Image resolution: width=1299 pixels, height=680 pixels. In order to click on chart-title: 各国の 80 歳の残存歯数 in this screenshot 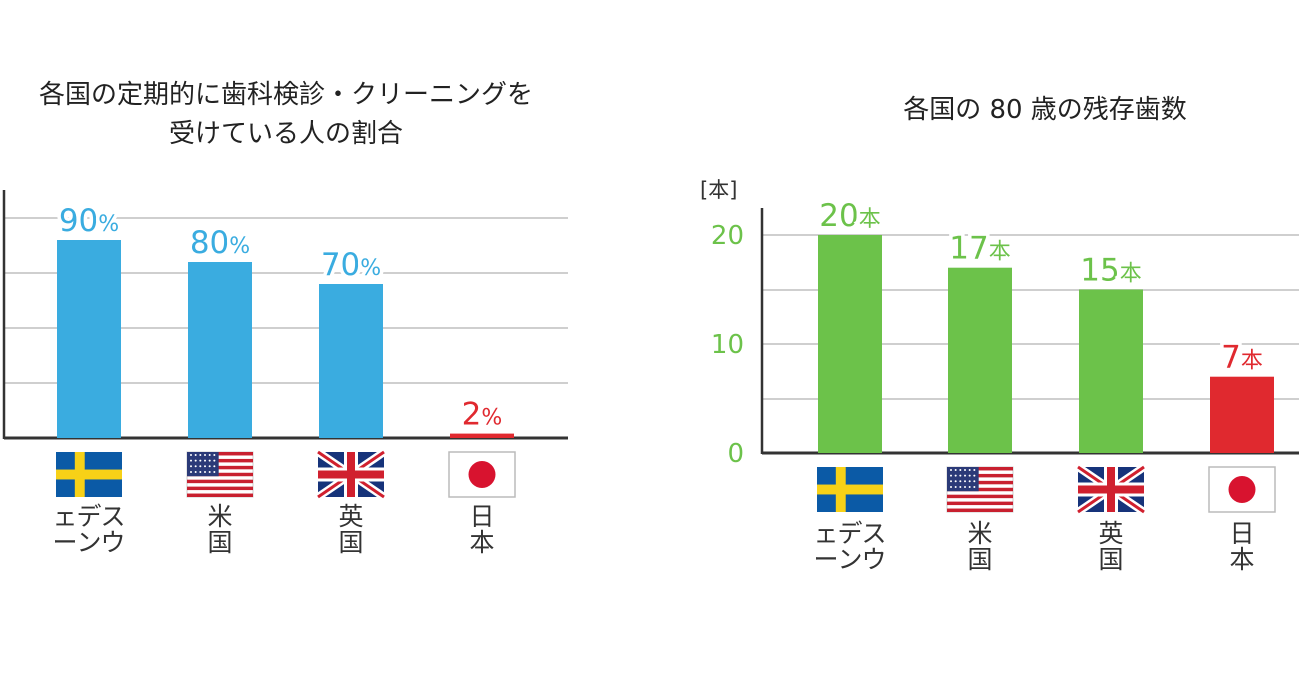, I will do `click(1045, 110)`.